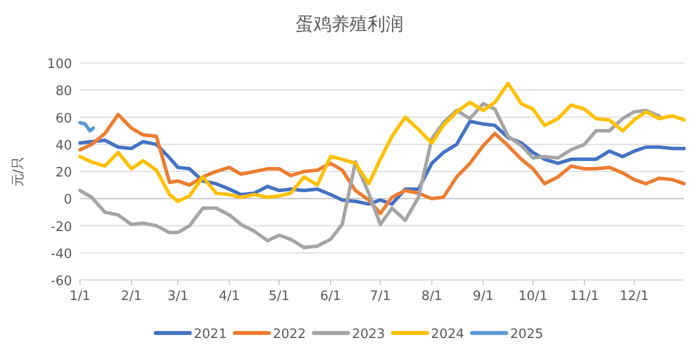  Describe the element at coordinates (527, 334) in the screenshot. I see `legend-label: 2025` at that location.